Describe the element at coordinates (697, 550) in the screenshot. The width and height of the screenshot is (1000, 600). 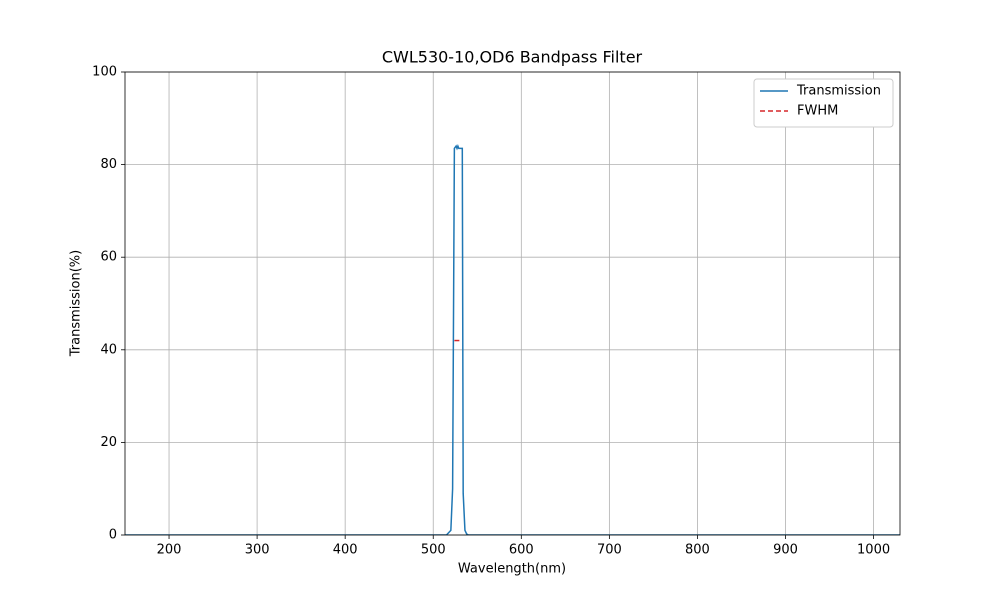
I see `x-tick-label: 800` at that location.